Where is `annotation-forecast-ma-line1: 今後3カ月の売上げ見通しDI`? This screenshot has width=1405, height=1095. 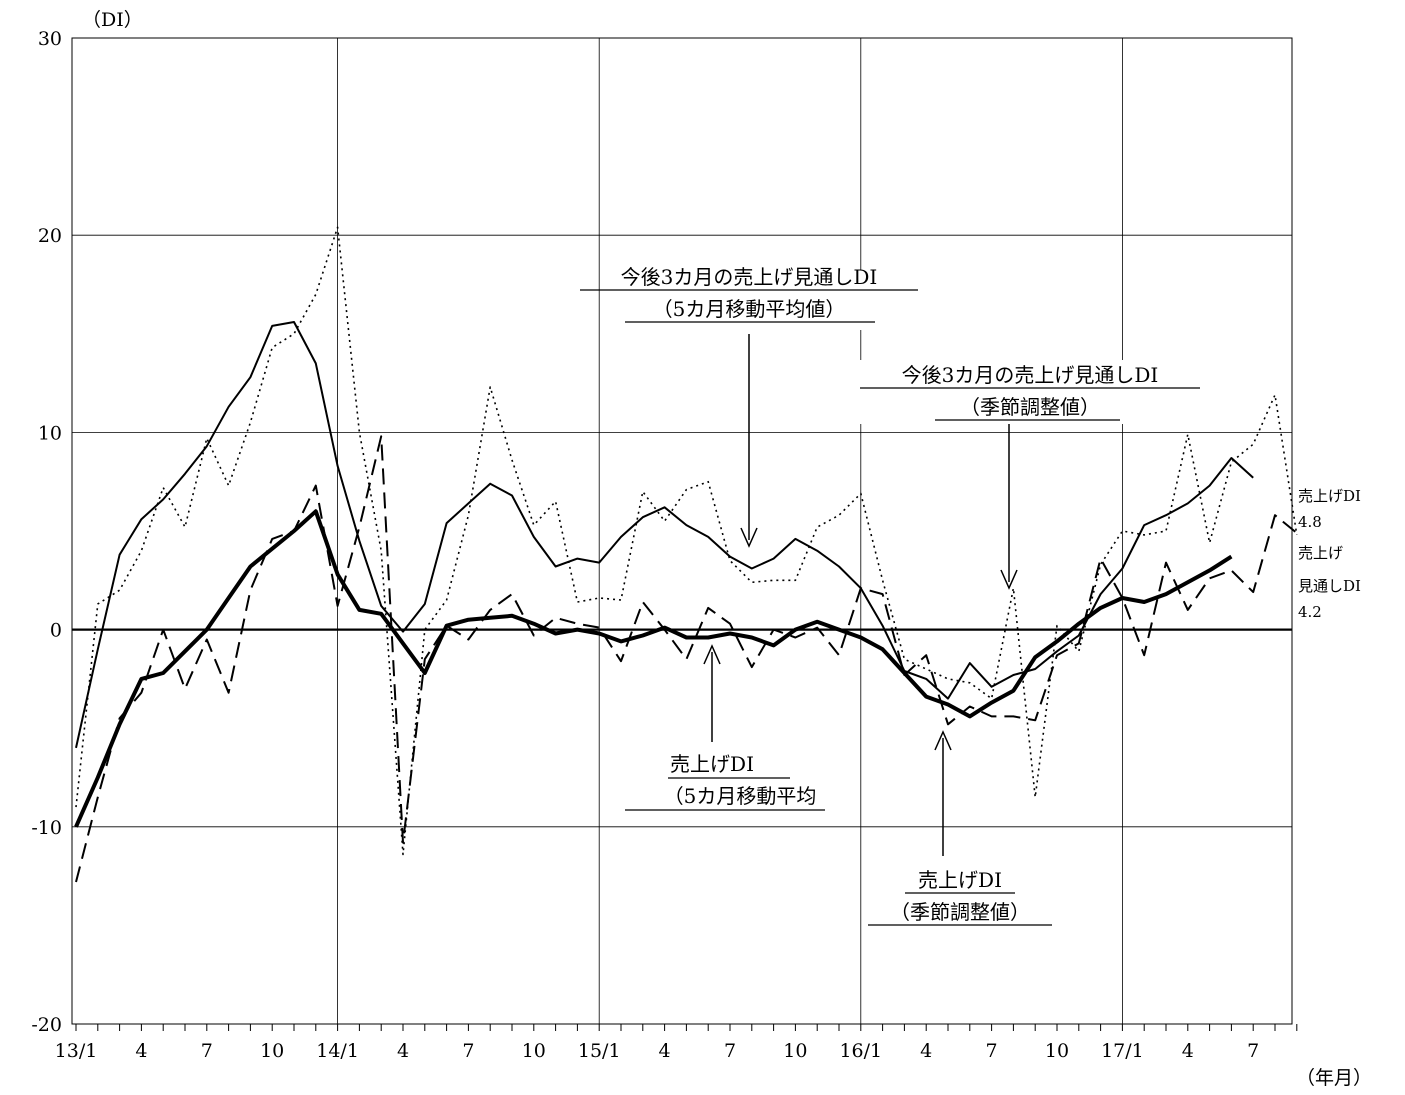 annotation-forecast-ma-line1: 今後3カ月の売上げ見通しDI is located at coordinates (749, 277).